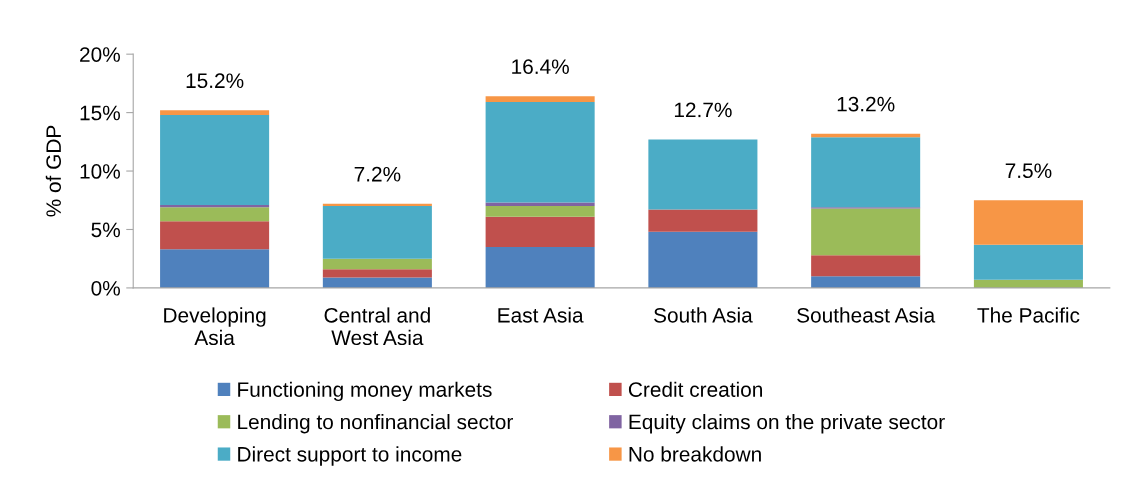  What do you see at coordinates (703, 315) in the screenshot?
I see `x-tick-label: South Asia` at bounding box center [703, 315].